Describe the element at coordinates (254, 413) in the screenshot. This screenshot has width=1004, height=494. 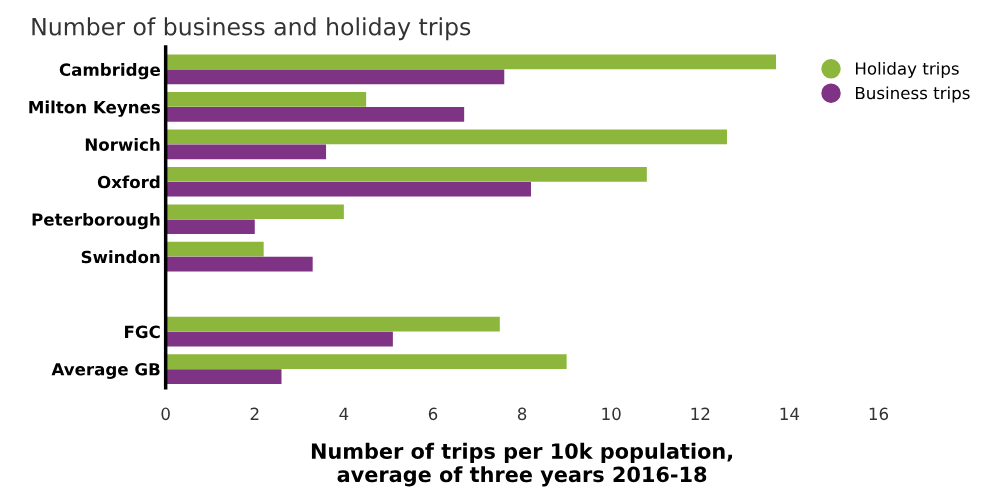
I see `x-tick-label: 2` at that location.